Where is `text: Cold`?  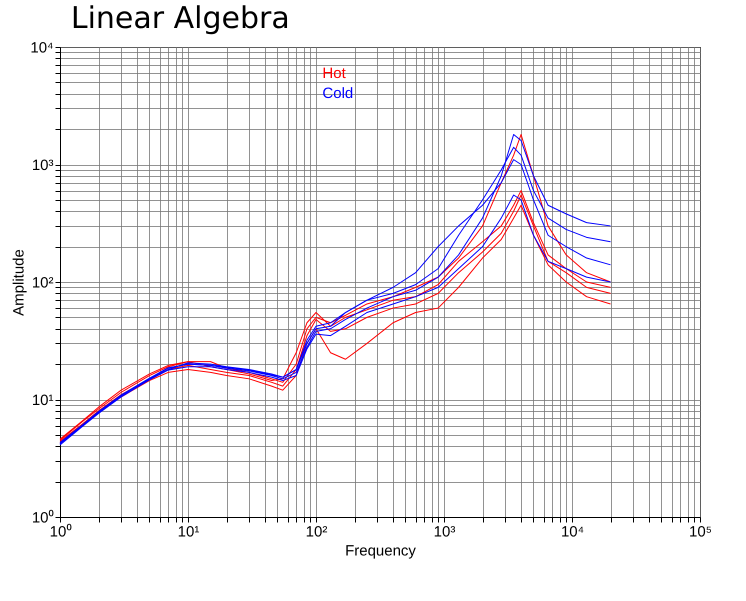
text: Cold is located at coordinates (338, 93).